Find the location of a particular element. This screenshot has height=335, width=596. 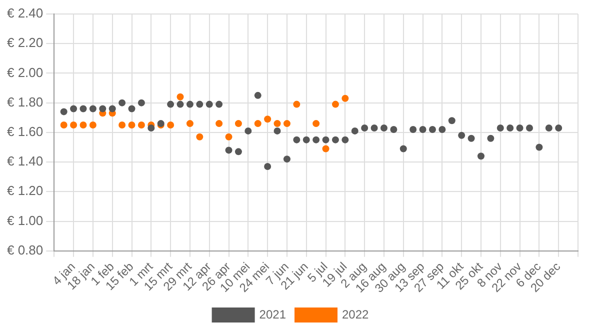

y-tick-label: € 1.60 is located at coordinates (25, 132).